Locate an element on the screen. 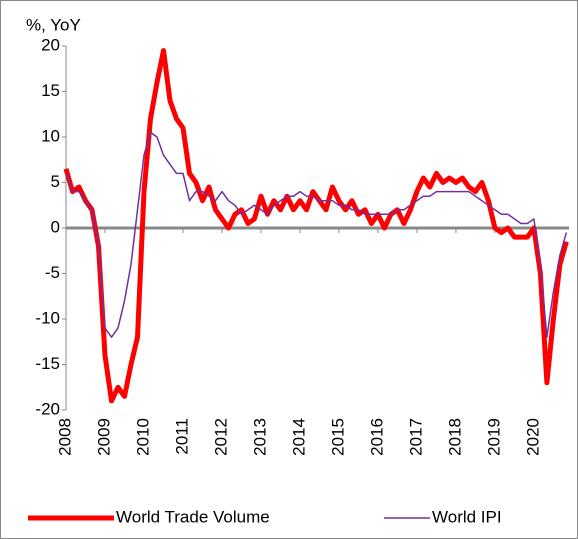 The width and height of the screenshot is (578, 539). x-tick-label: 2017 is located at coordinates (415, 437).